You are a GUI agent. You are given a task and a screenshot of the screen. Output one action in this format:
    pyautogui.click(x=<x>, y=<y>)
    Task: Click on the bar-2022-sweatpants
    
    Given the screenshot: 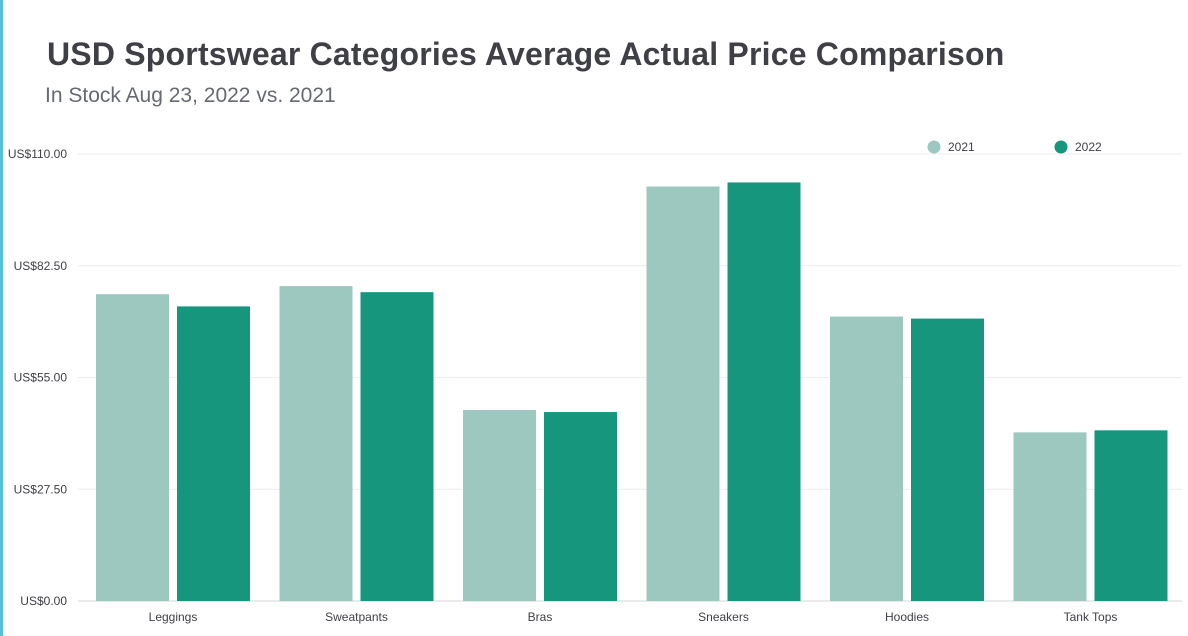 What is the action you would take?
    pyautogui.click(x=397, y=446)
    